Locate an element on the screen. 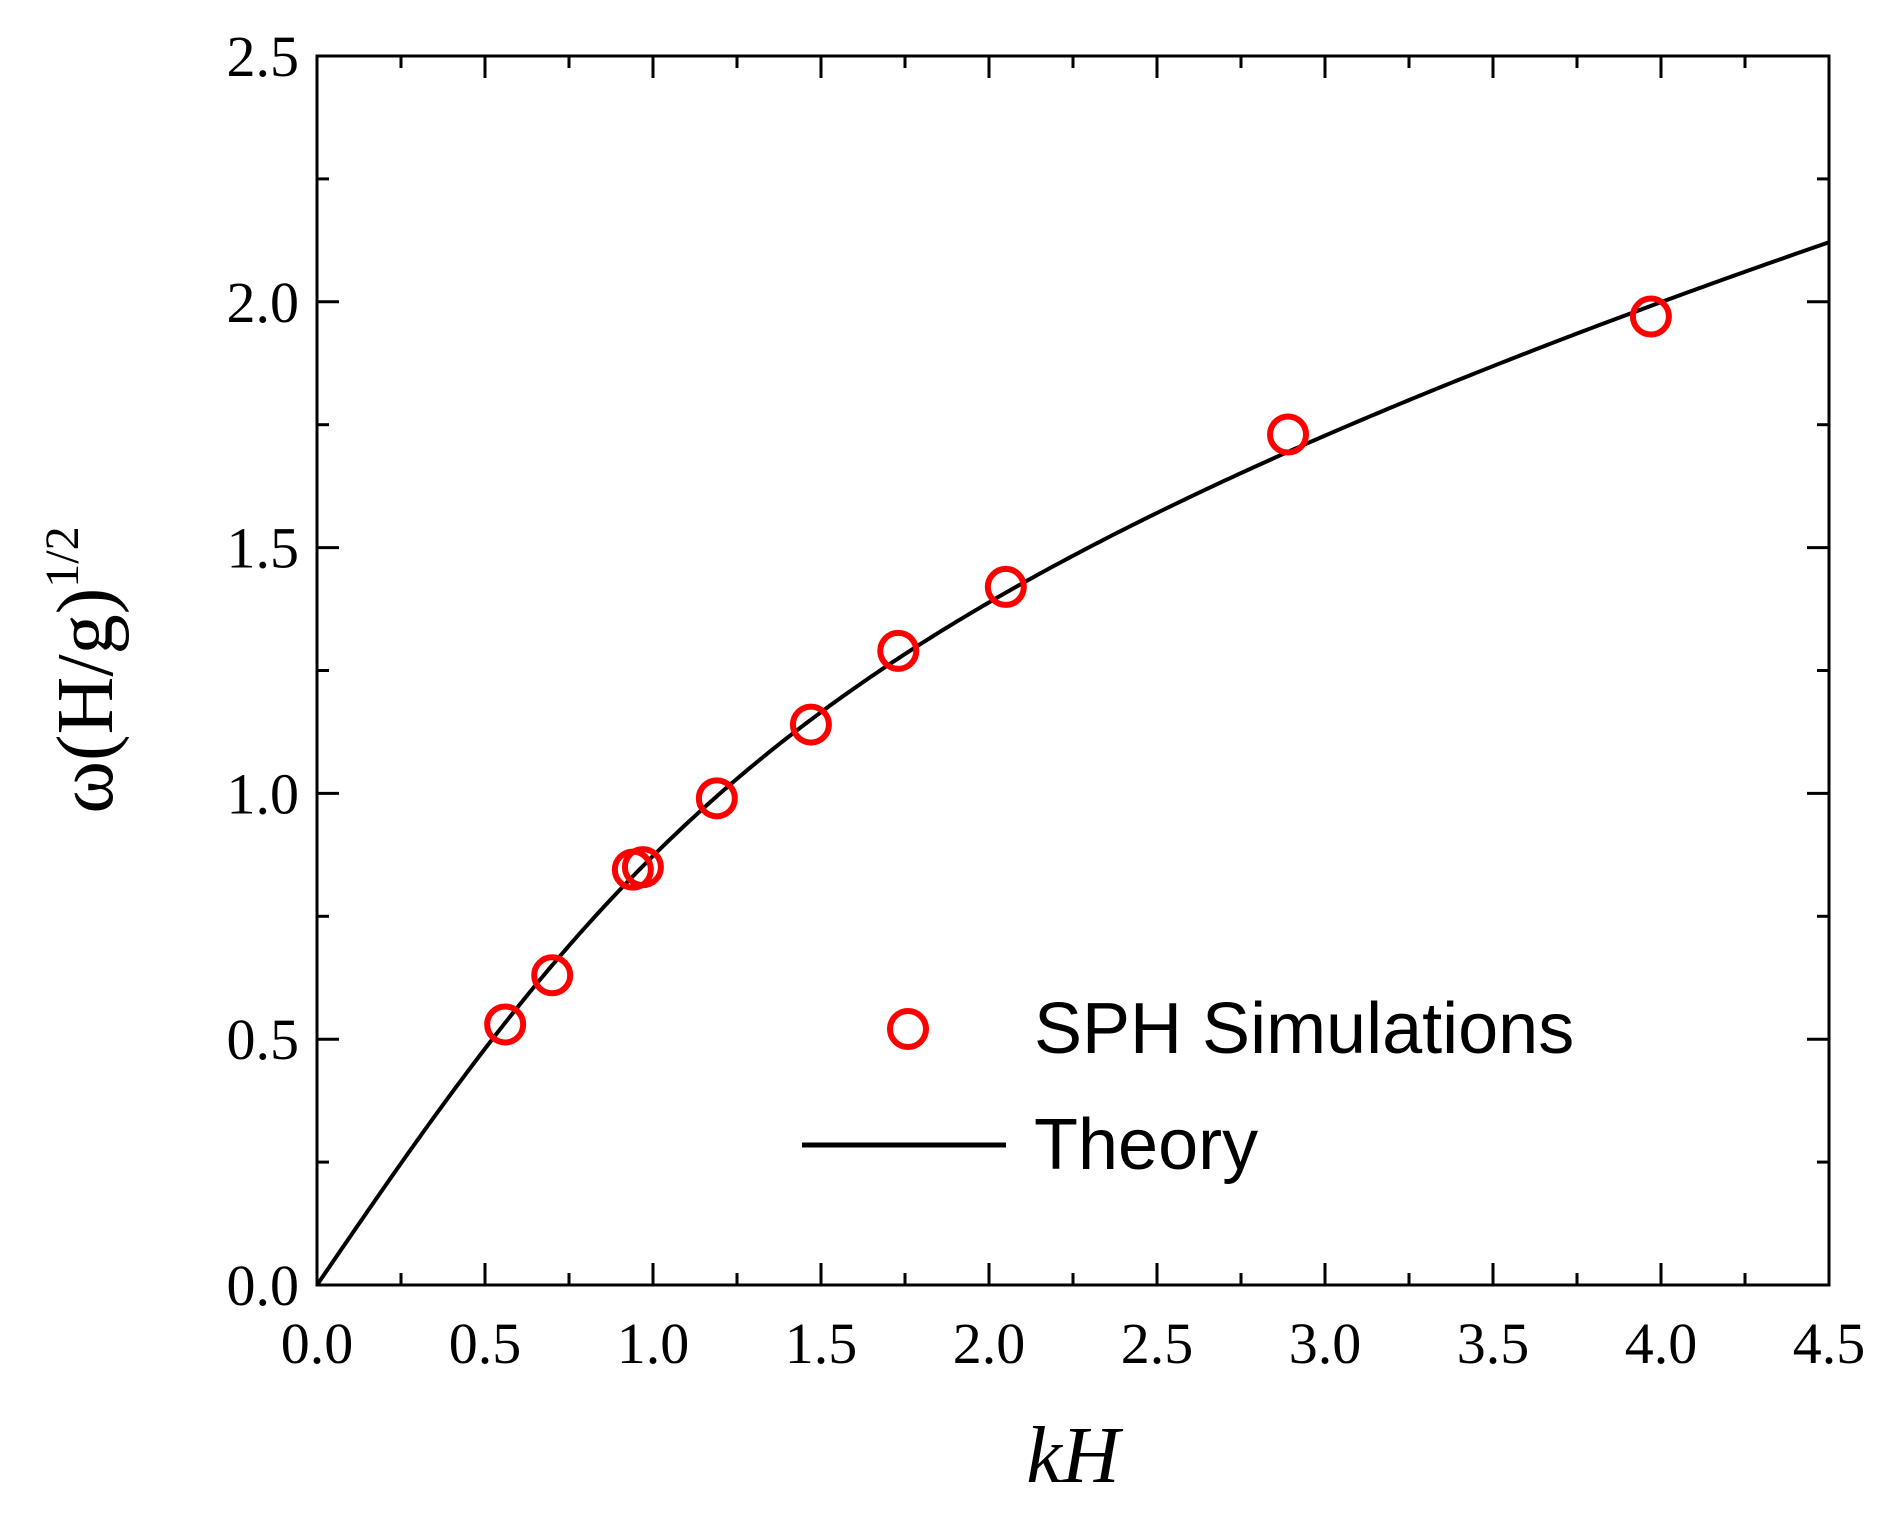 The image size is (1882, 1520). y-tick-label: 1.5 is located at coordinates (263, 548).